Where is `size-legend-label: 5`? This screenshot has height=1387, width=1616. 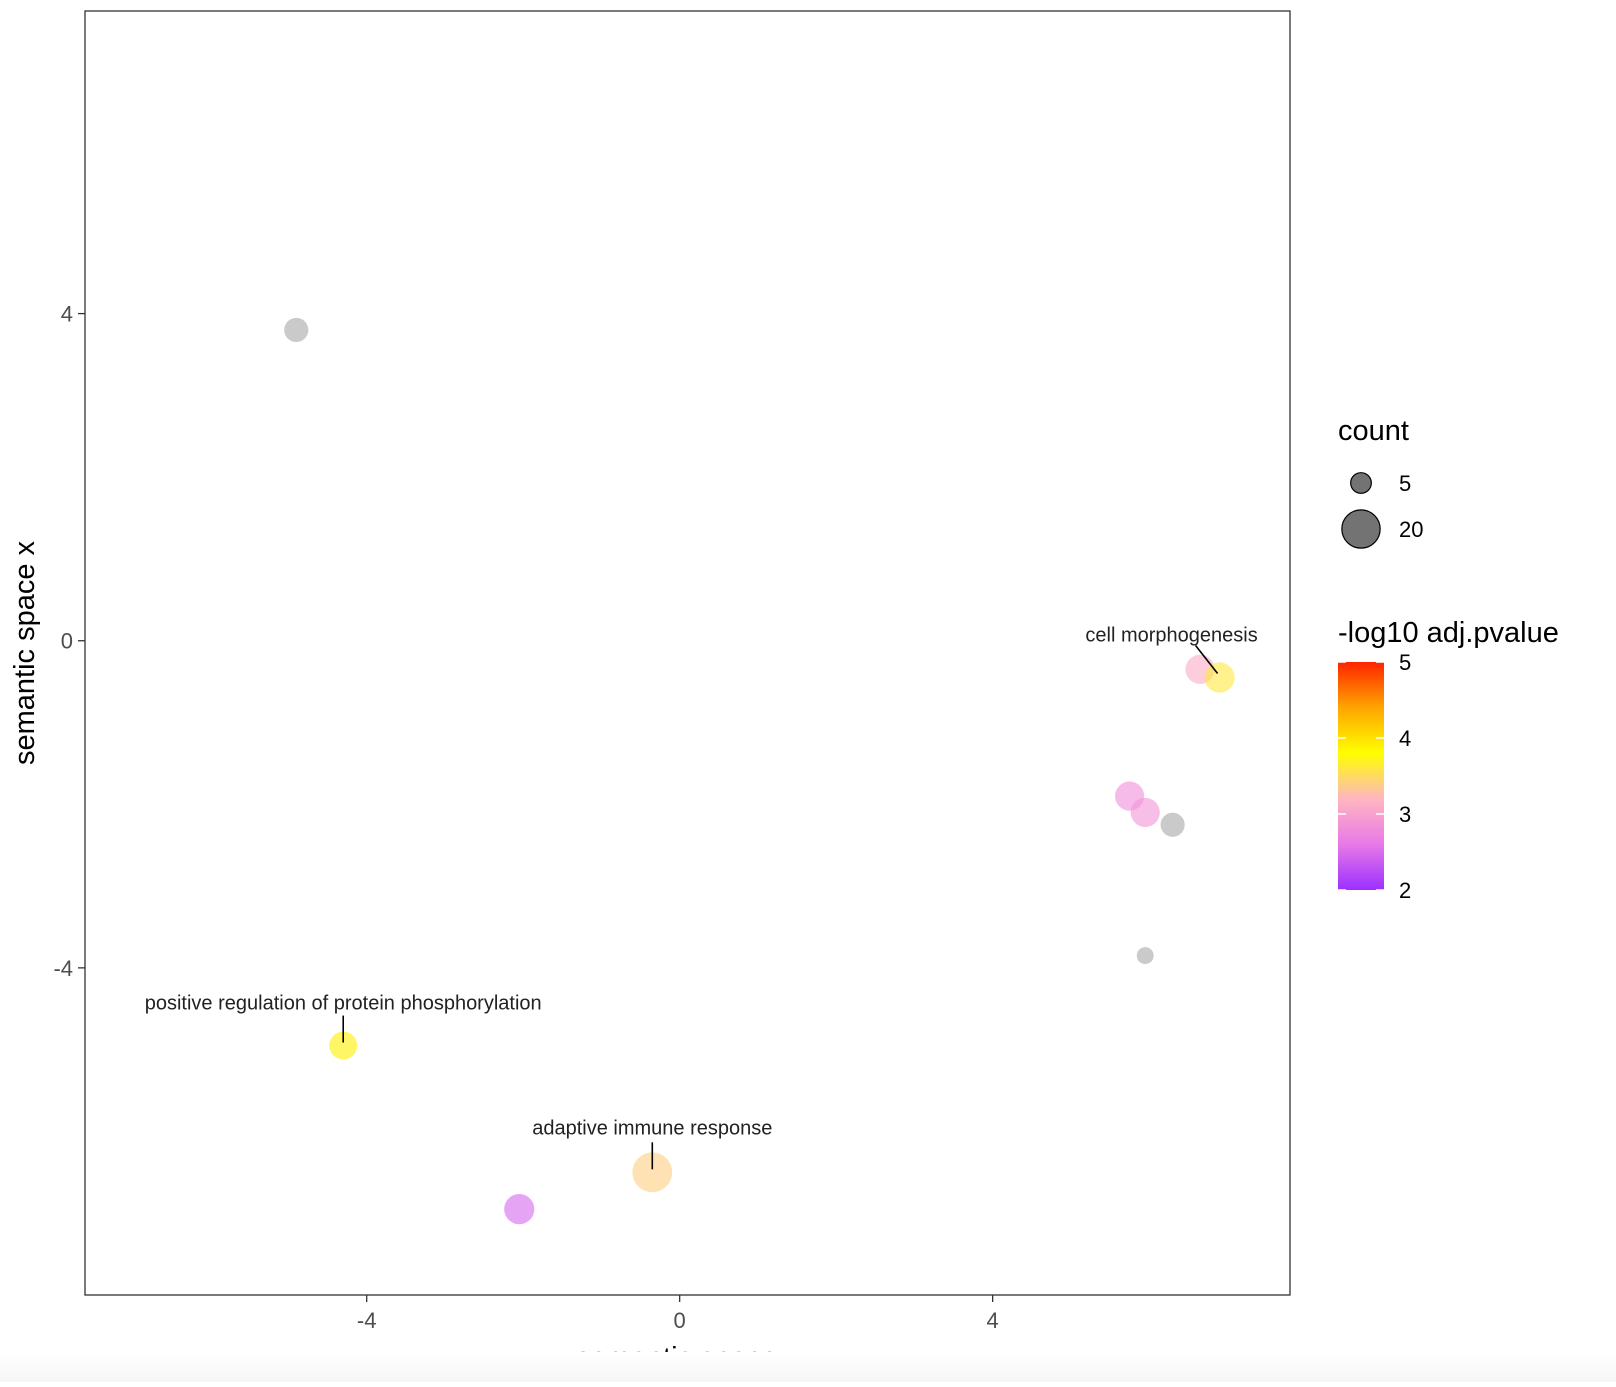 size-legend-label: 5 is located at coordinates (1405, 483).